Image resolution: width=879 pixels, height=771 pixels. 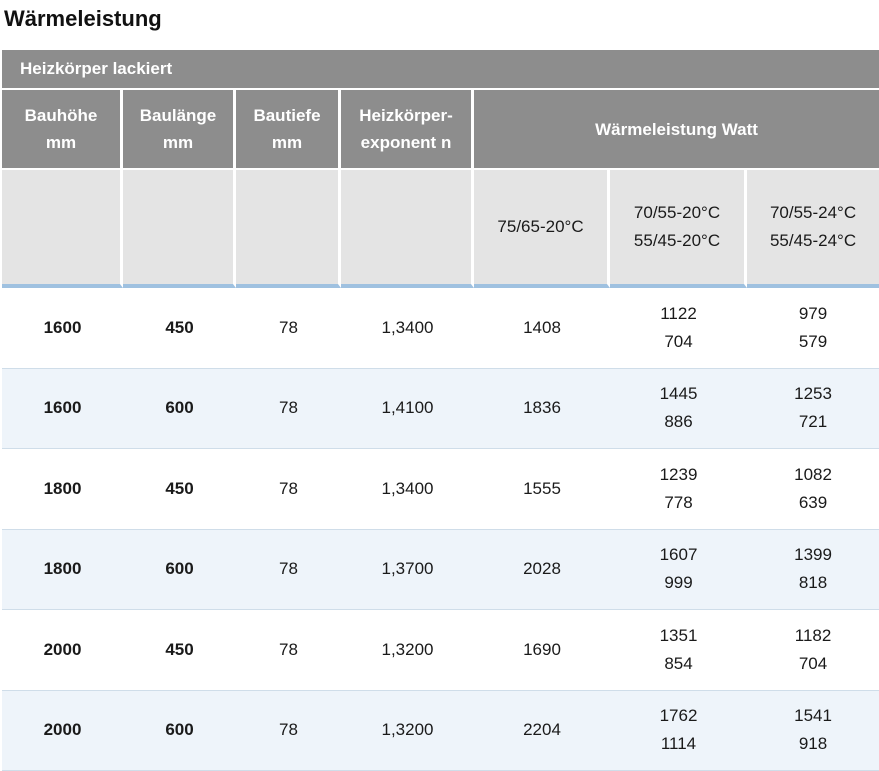 What do you see at coordinates (542, 731) in the screenshot?
I see `cell-w1: 2204` at bounding box center [542, 731].